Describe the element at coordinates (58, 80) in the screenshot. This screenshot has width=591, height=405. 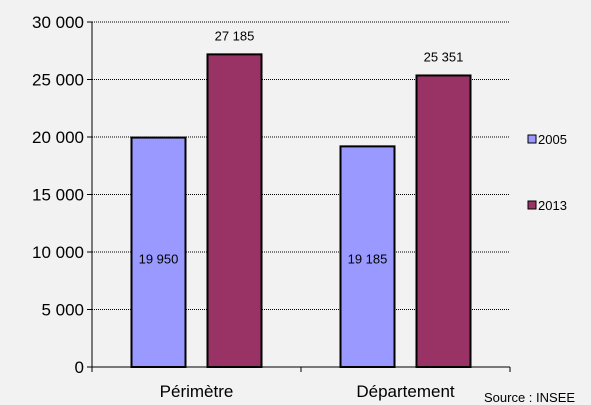
I see `y-tick-label: 25 000` at that location.